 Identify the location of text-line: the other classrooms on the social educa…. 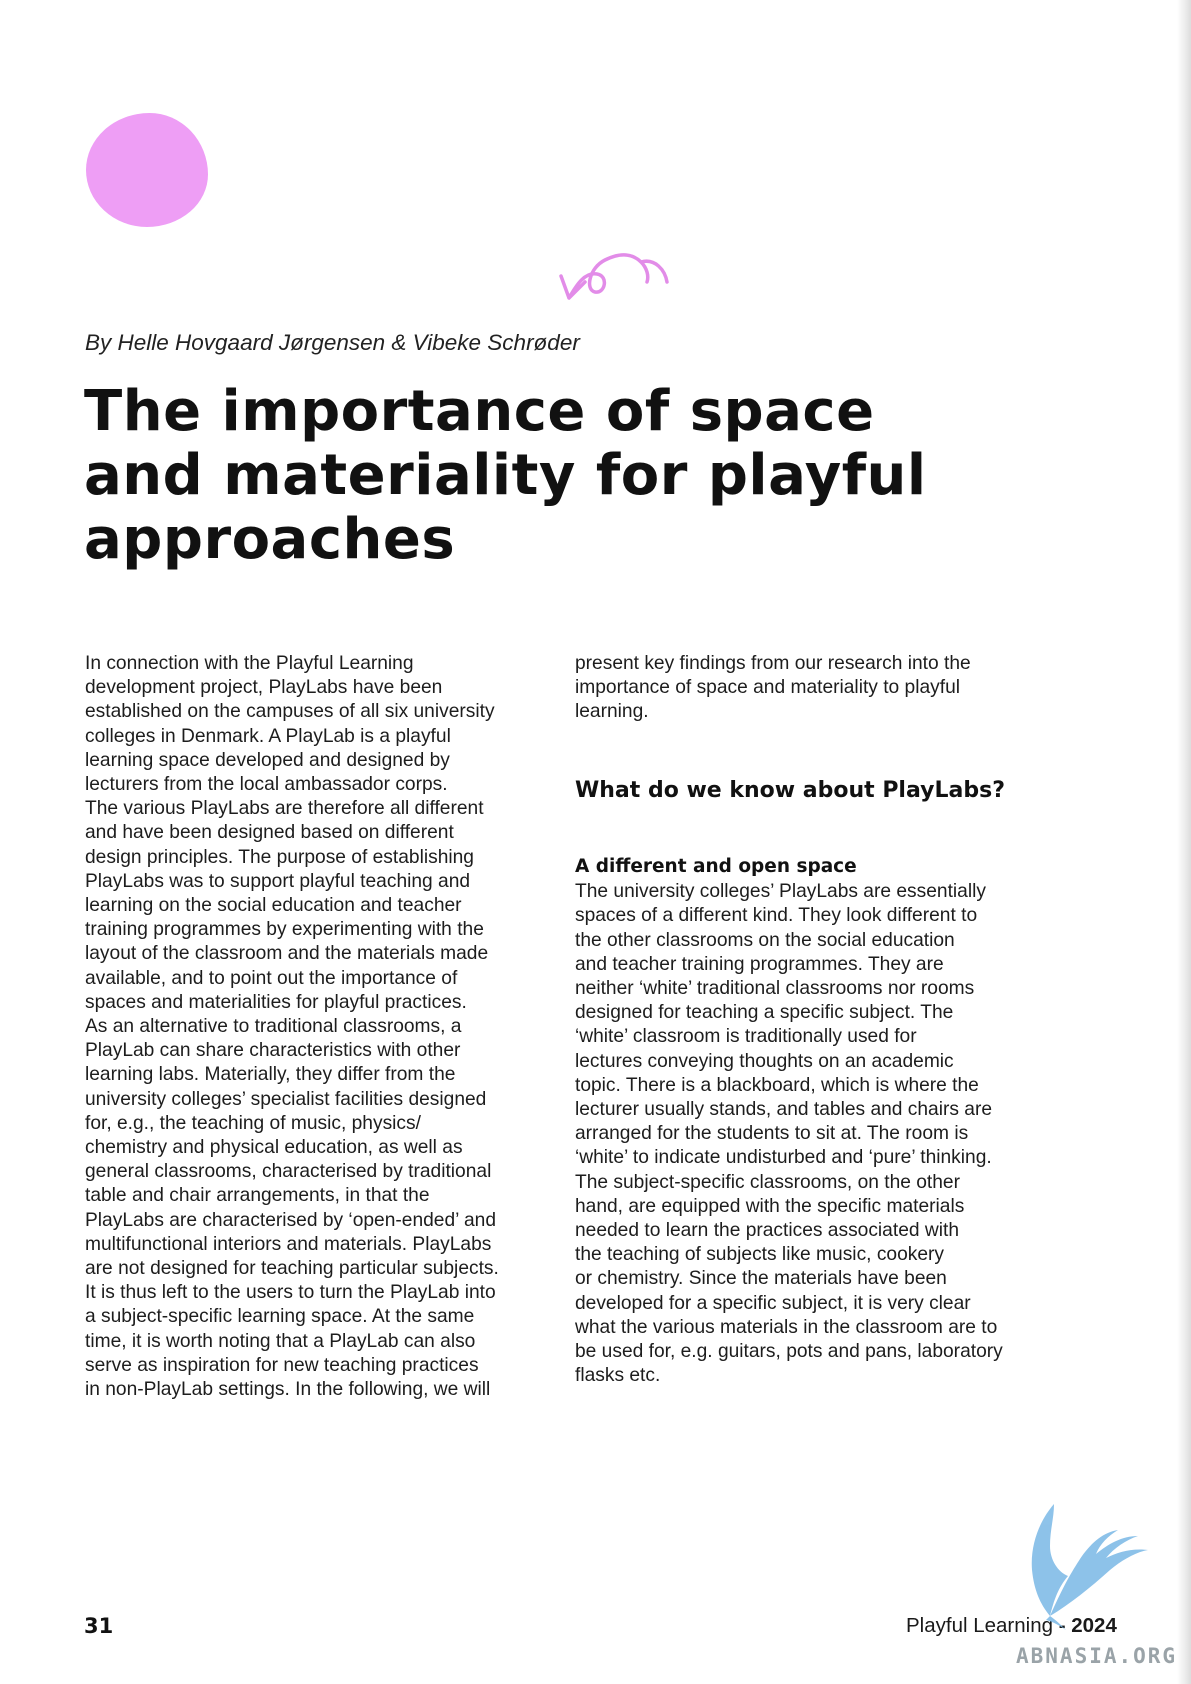
(789, 941).